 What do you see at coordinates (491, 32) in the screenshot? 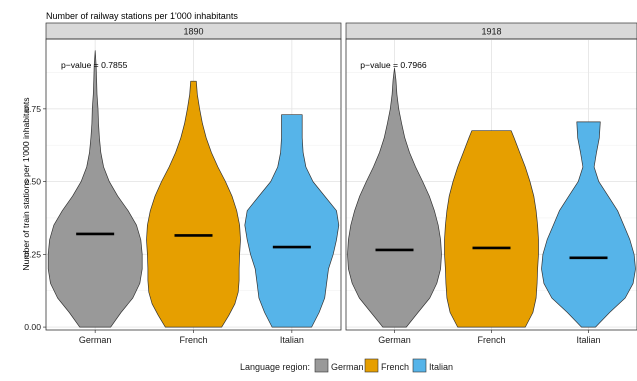
I see `facet-label: 1918` at bounding box center [491, 32].